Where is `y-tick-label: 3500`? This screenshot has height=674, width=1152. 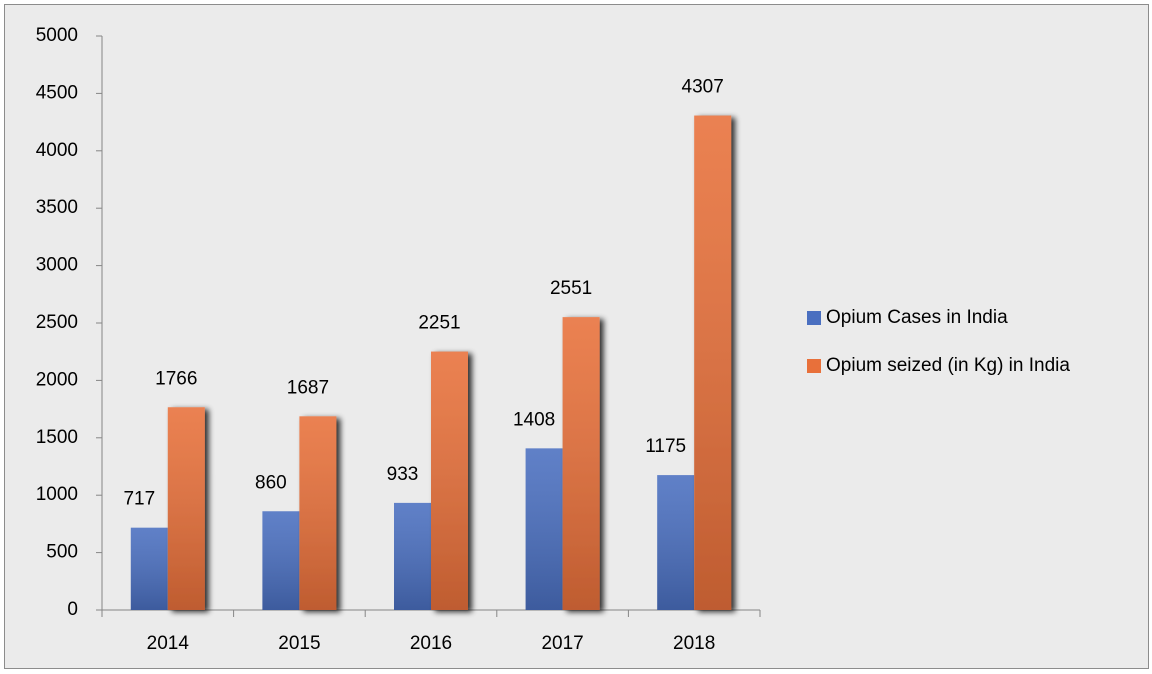
y-tick-label: 3500 is located at coordinates (57, 207).